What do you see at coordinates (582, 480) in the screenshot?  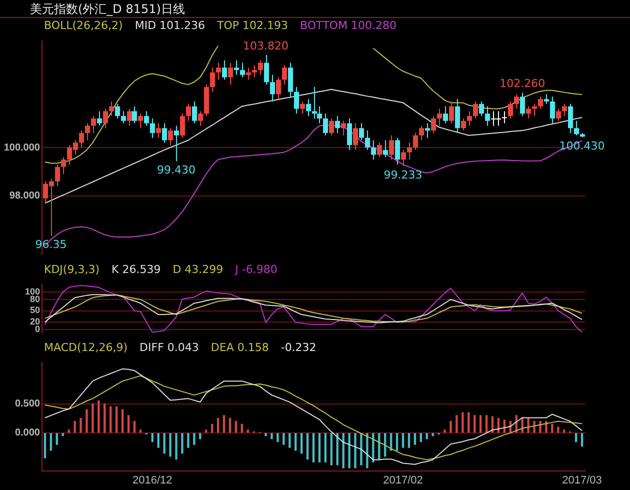 I see `x-tick-label: 2017/03` at bounding box center [582, 480].